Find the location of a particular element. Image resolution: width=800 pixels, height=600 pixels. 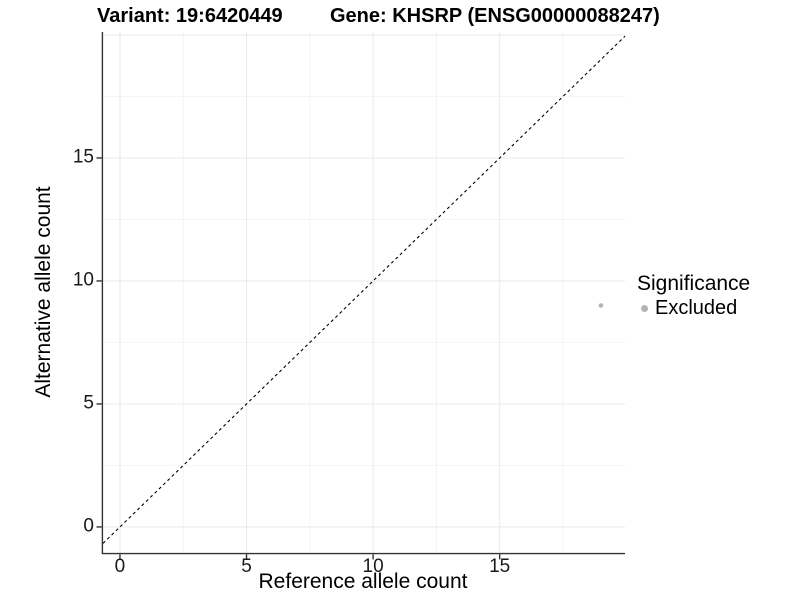

legend-items: Excluded is located at coordinates (693, 308).